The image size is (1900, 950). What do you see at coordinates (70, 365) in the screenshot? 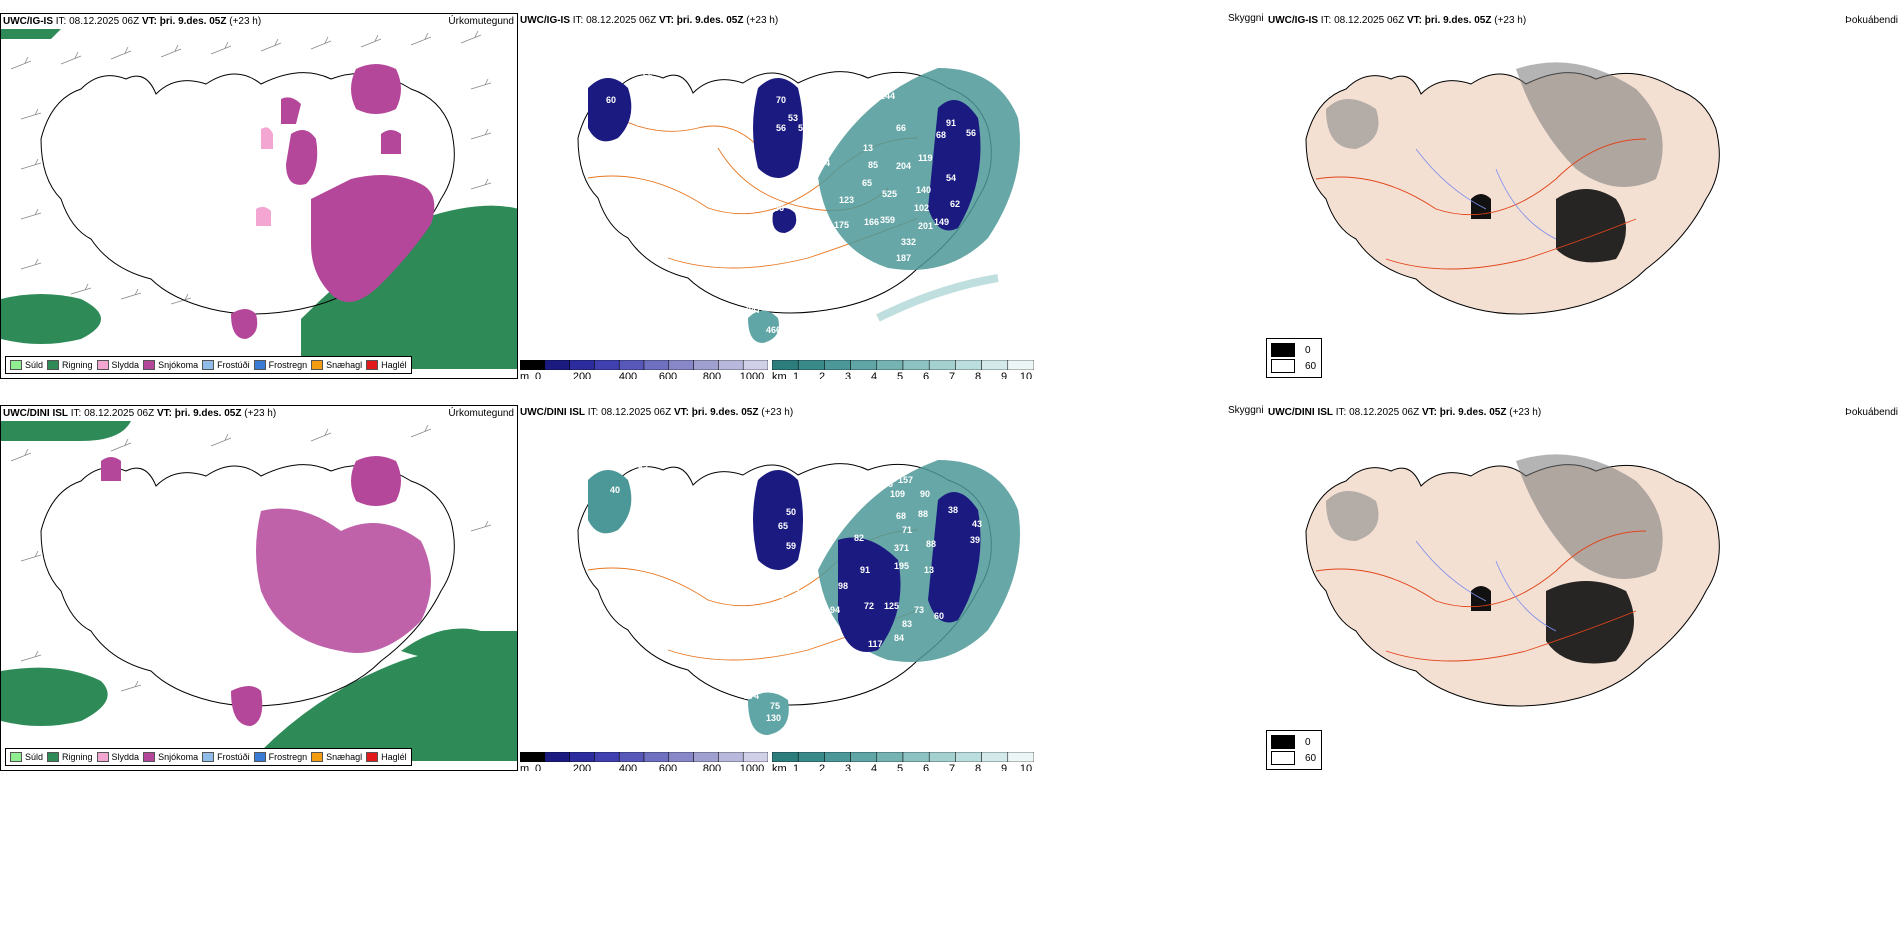
I see `legend-item: Rigning` at bounding box center [70, 365].